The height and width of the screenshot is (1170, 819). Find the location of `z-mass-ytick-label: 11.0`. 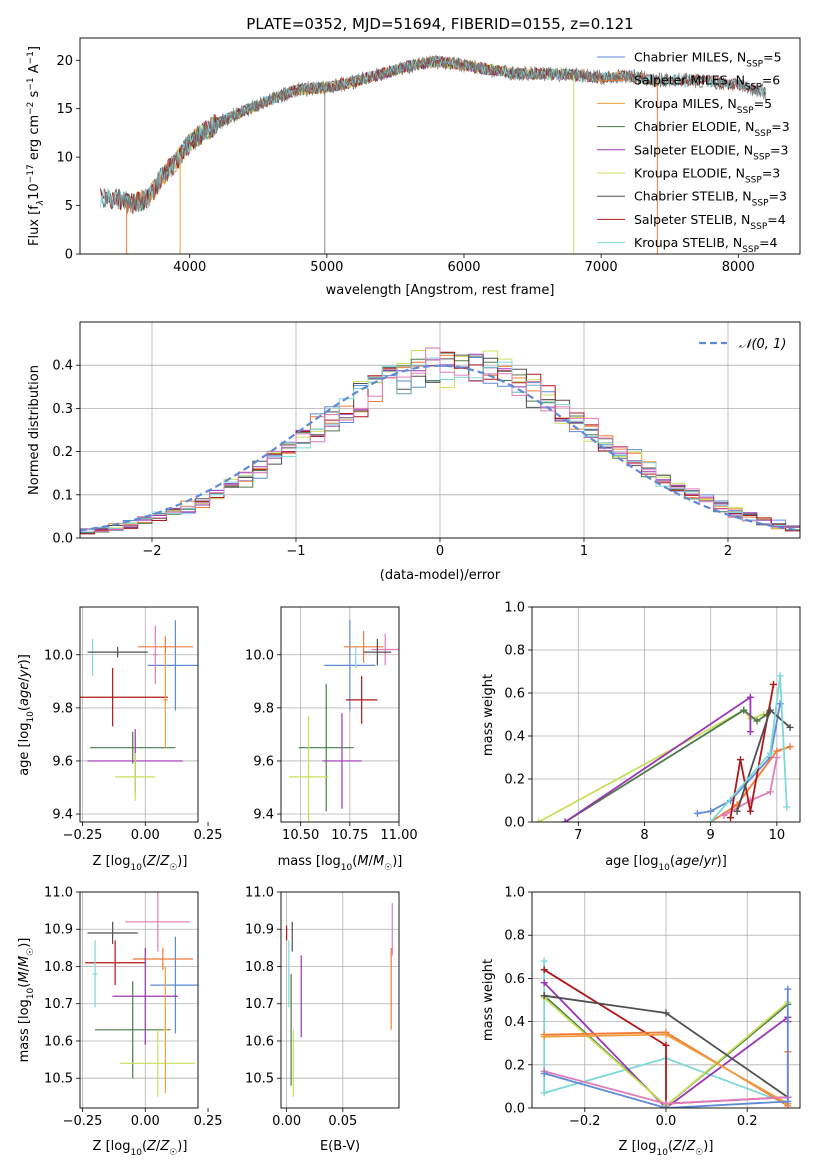

z-mass-ytick-label: 11.0 is located at coordinates (58, 893).